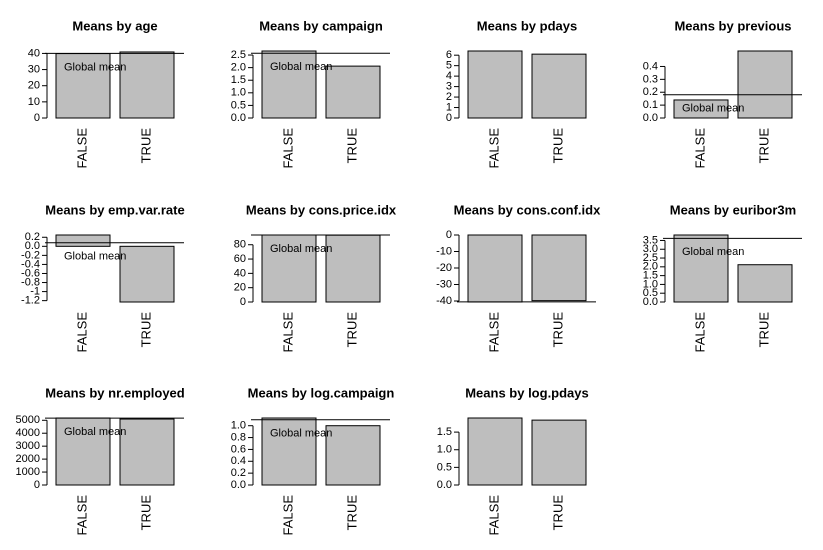  What do you see at coordinates (444, 301) in the screenshot?
I see `y-tick-label: -40` at bounding box center [444, 301].